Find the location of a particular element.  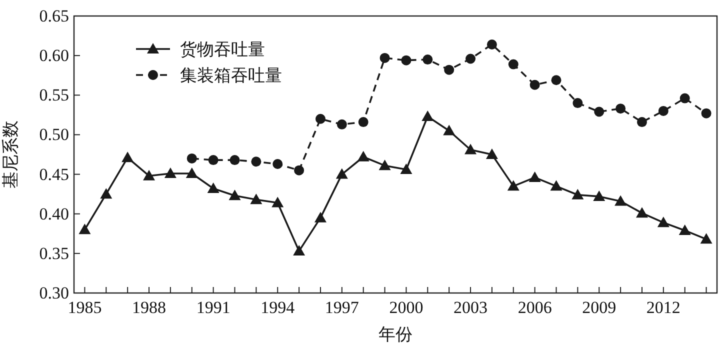

x-axis-title: 年份 is located at coordinates (395, 334).